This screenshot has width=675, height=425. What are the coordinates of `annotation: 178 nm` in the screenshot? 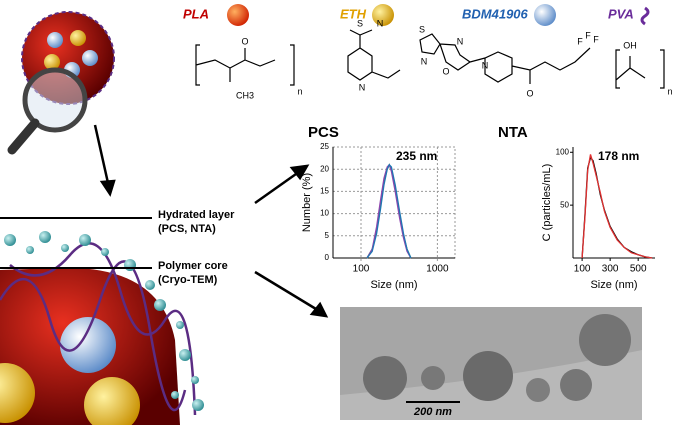 It's located at (618, 156).